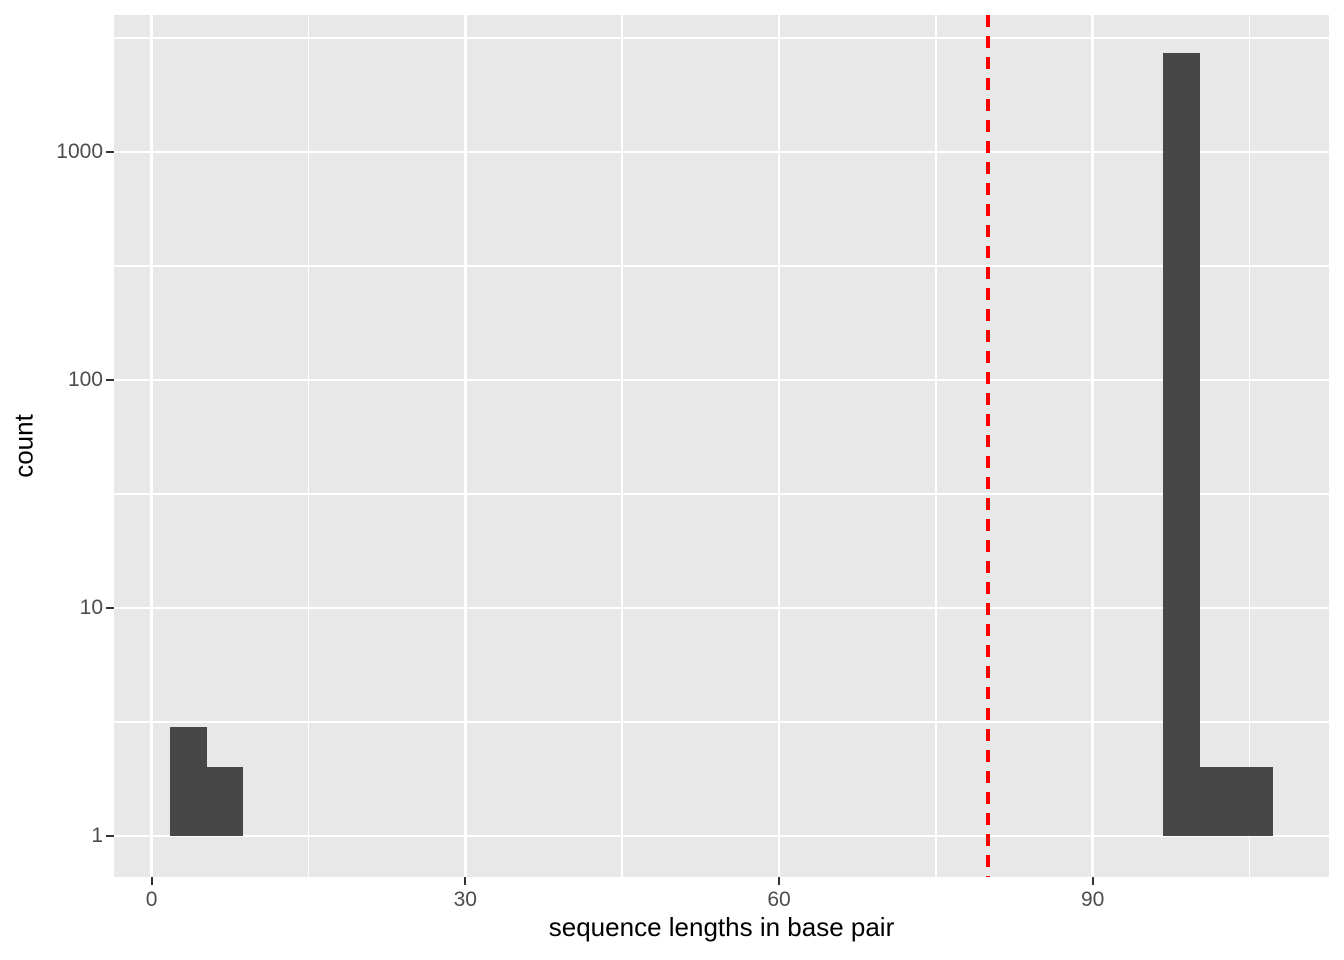  I want to click on x-axis-title: sequence lengths in base pair, so click(721, 927).